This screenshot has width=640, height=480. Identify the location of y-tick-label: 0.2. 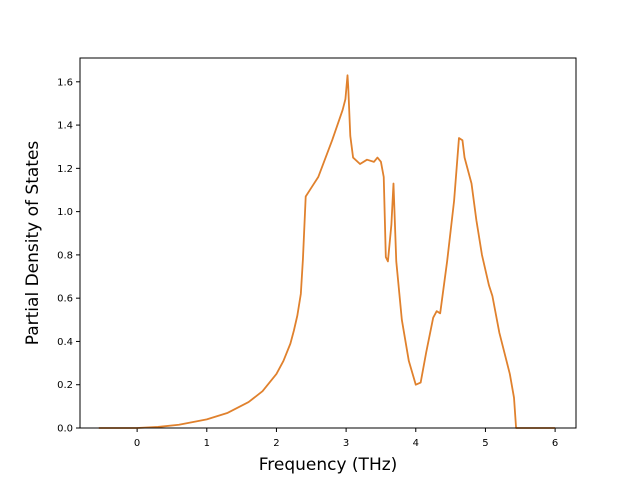
(65, 385).